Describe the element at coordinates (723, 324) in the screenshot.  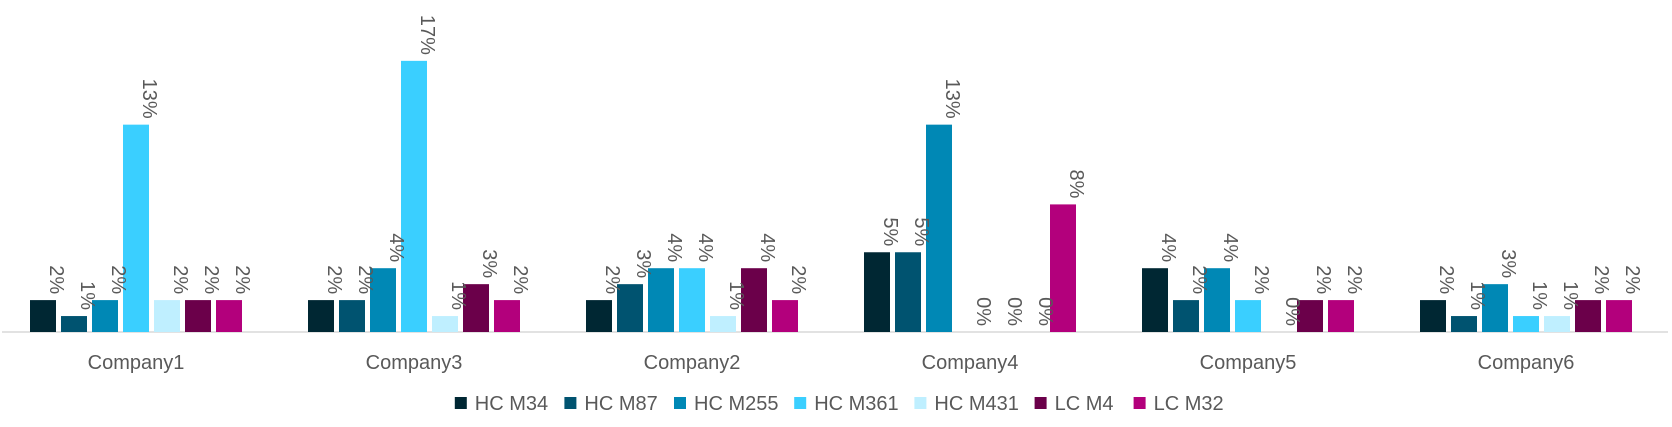
I see `bar-company2-hc-m431` at that location.